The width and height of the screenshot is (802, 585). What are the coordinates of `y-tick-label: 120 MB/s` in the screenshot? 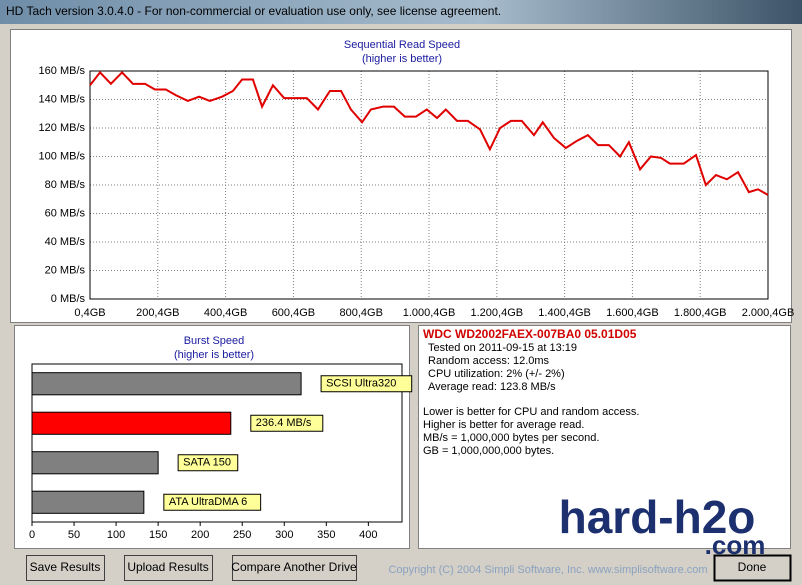 It's located at (62, 128).